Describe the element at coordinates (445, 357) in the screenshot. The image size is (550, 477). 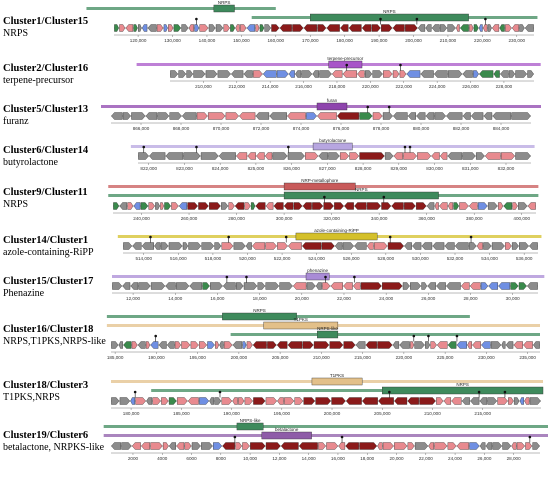
I see `axis-tick-label: 225,000` at that location.